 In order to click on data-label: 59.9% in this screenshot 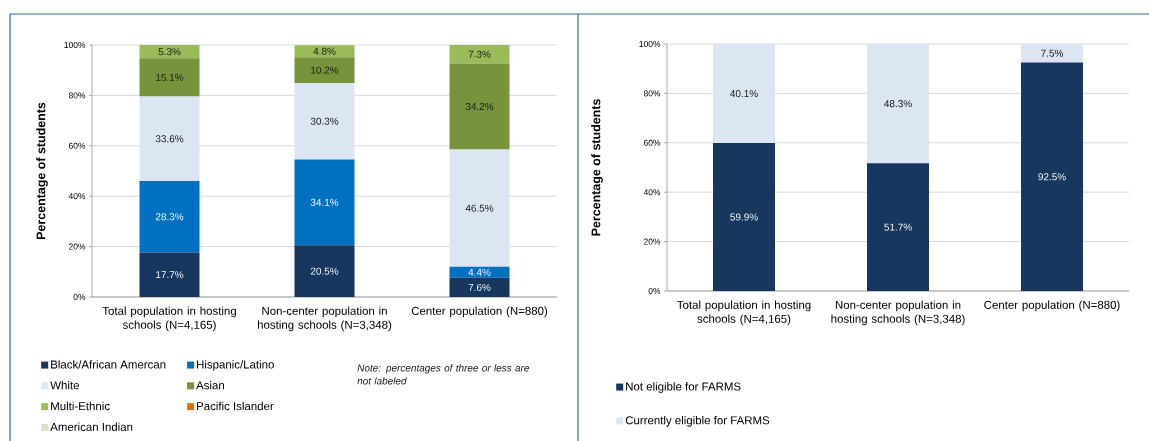, I will do `click(744, 217)`.